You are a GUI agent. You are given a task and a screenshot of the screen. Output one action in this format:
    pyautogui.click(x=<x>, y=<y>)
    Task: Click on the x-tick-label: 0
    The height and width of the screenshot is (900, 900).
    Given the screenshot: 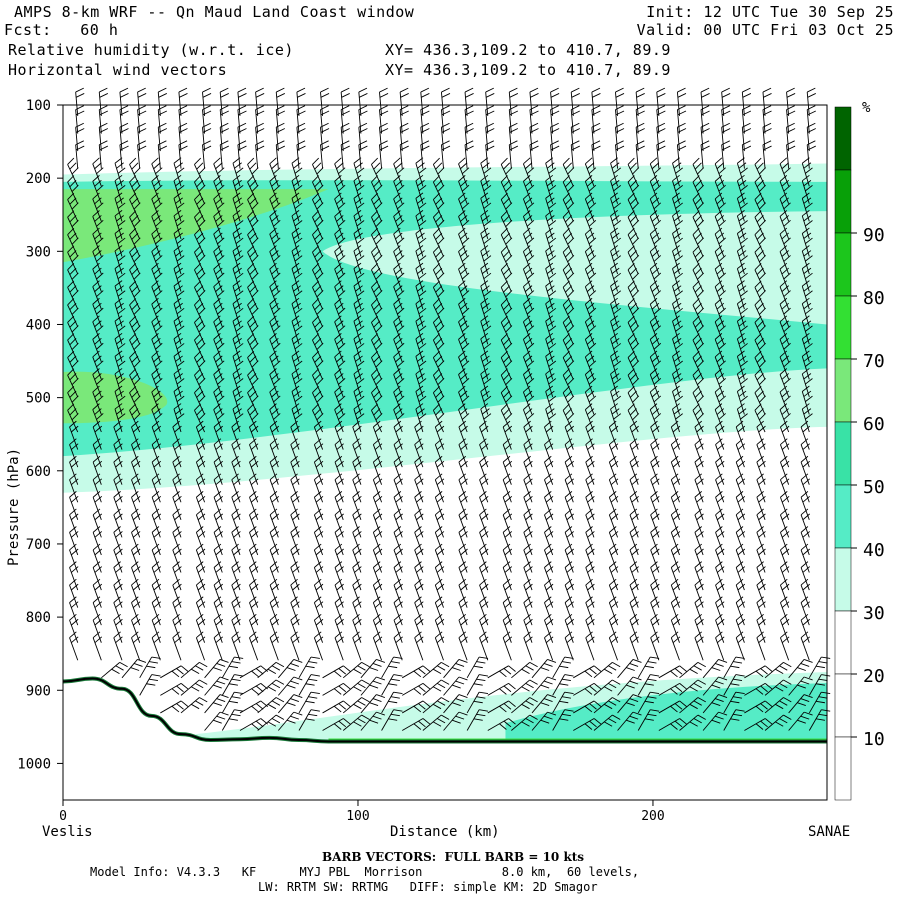 What is the action you would take?
    pyautogui.click(x=63, y=816)
    